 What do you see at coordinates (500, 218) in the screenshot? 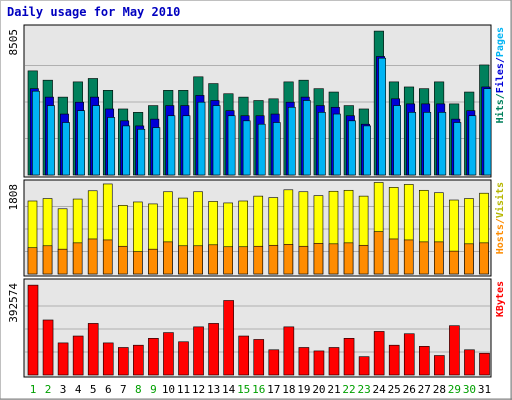
I see `panel-2-series-label: Hosts/Visits` at bounding box center [500, 218].